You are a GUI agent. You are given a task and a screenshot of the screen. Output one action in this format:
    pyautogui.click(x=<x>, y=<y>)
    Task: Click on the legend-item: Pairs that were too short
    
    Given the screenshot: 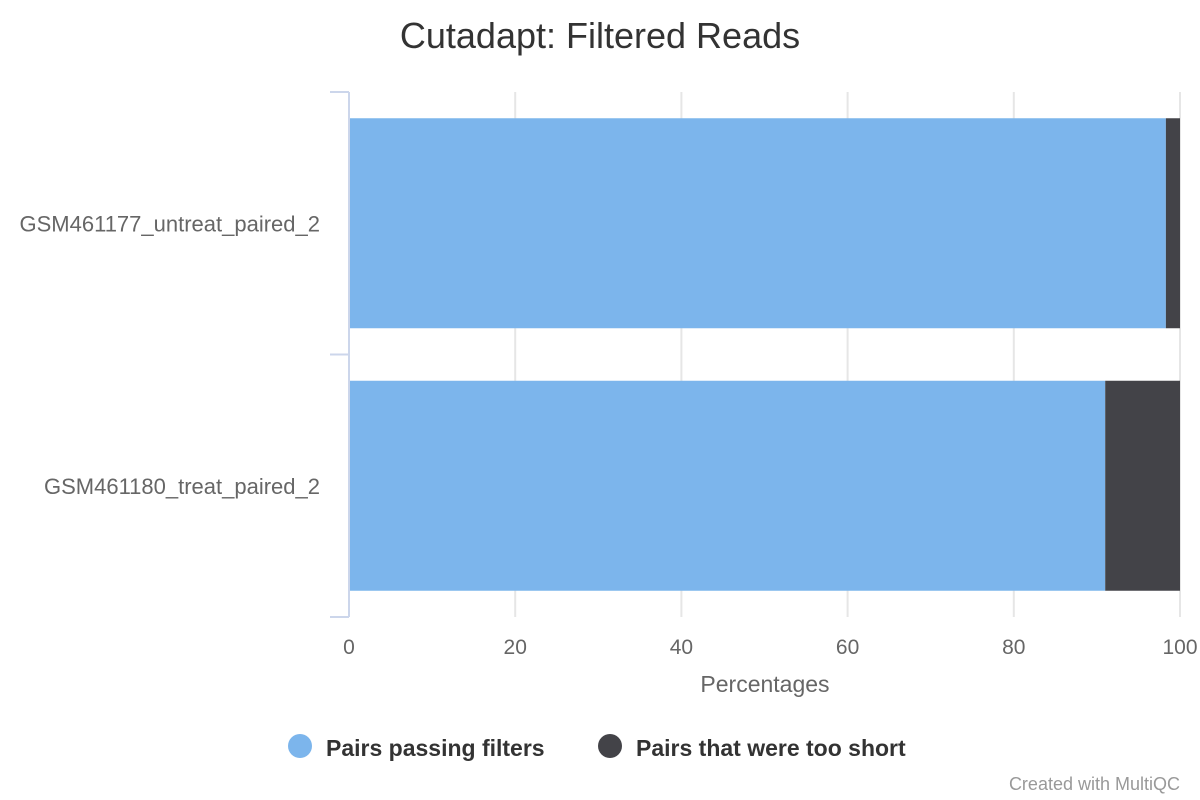 What is the action you would take?
    pyautogui.click(x=752, y=747)
    